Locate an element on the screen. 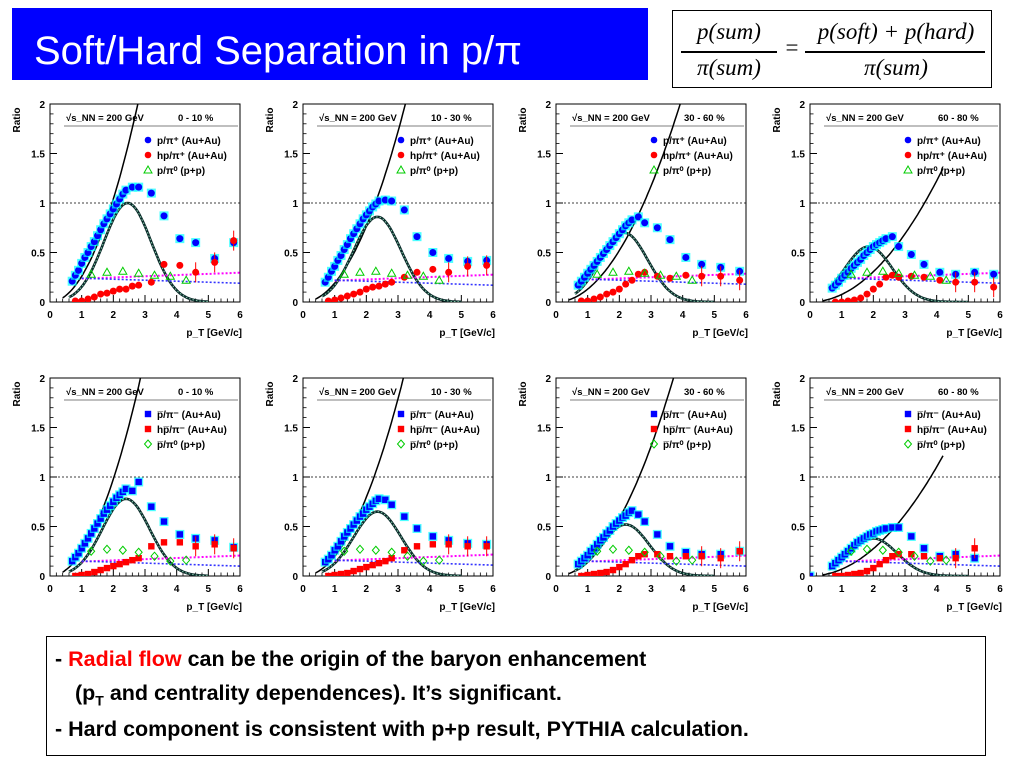  legend-label: hp/π⁺ (Au+Au) is located at coordinates (698, 156).